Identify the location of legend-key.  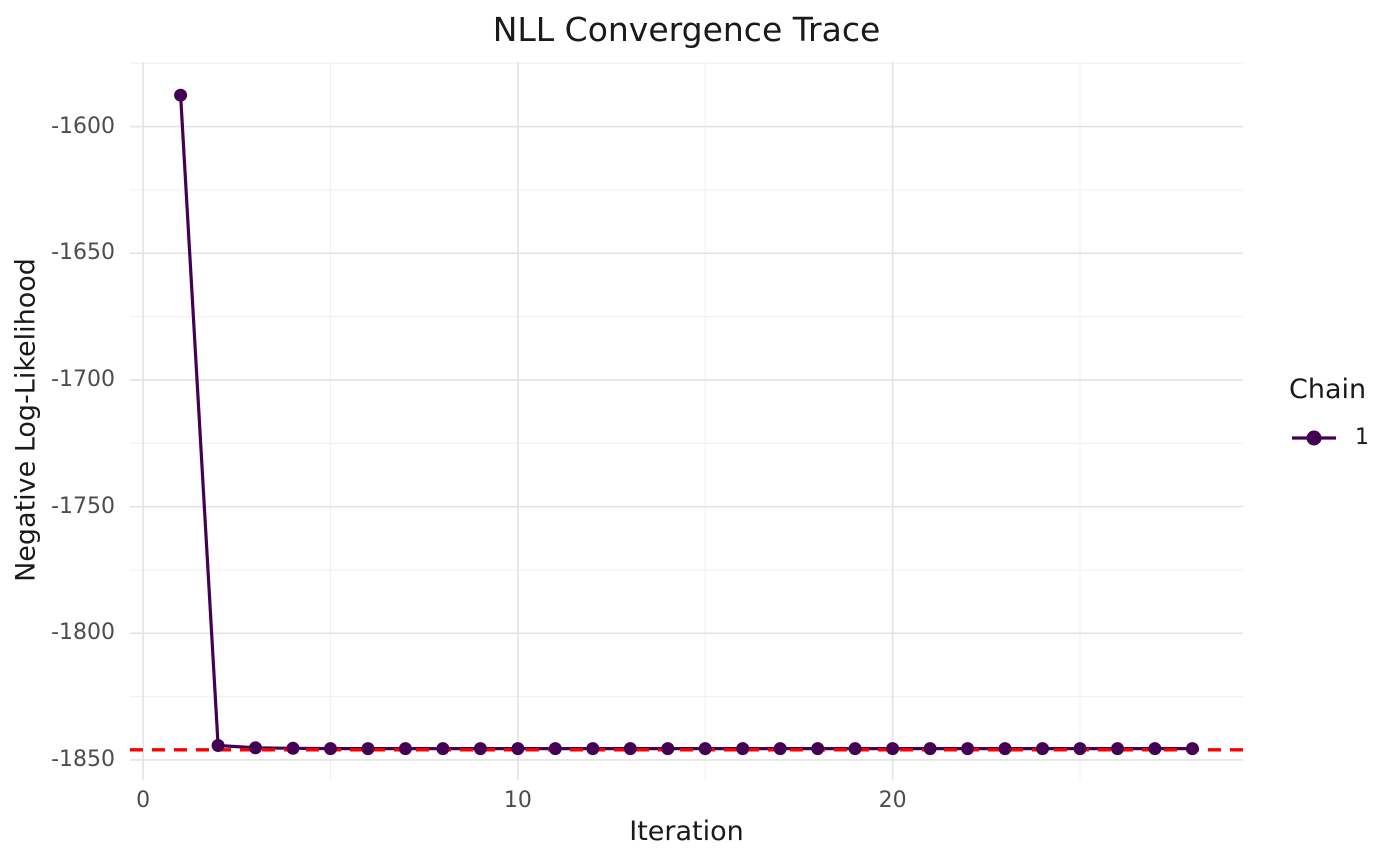
(1314, 437).